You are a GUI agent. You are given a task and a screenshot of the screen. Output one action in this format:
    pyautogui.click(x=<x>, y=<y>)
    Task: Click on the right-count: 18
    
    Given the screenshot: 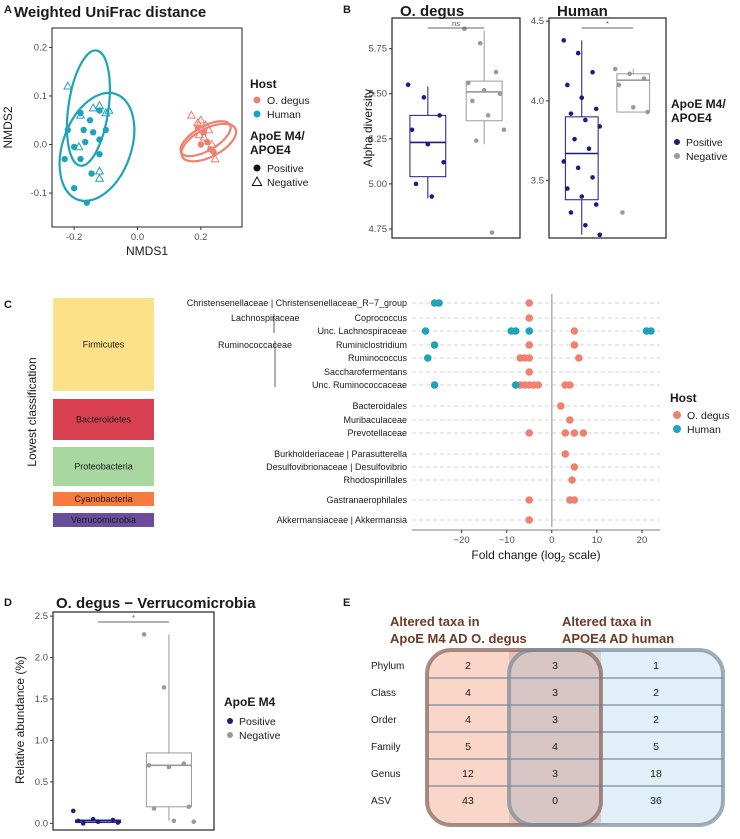 What is the action you would take?
    pyautogui.click(x=656, y=774)
    